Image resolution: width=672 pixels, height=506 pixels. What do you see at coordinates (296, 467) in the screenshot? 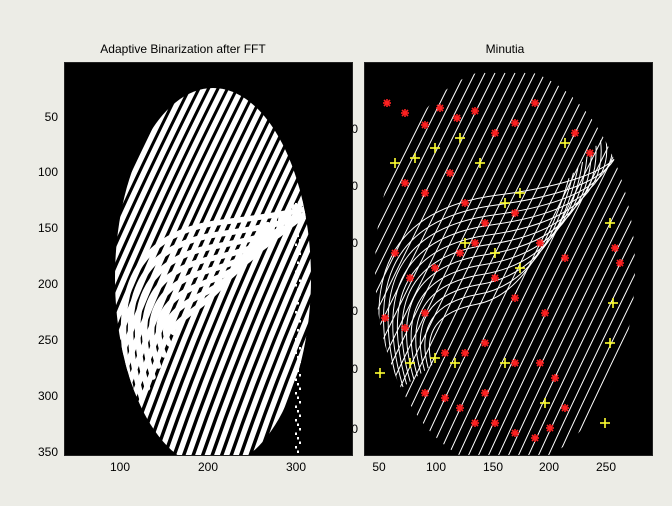
I see `left-xtick-300: 300` at bounding box center [296, 467].